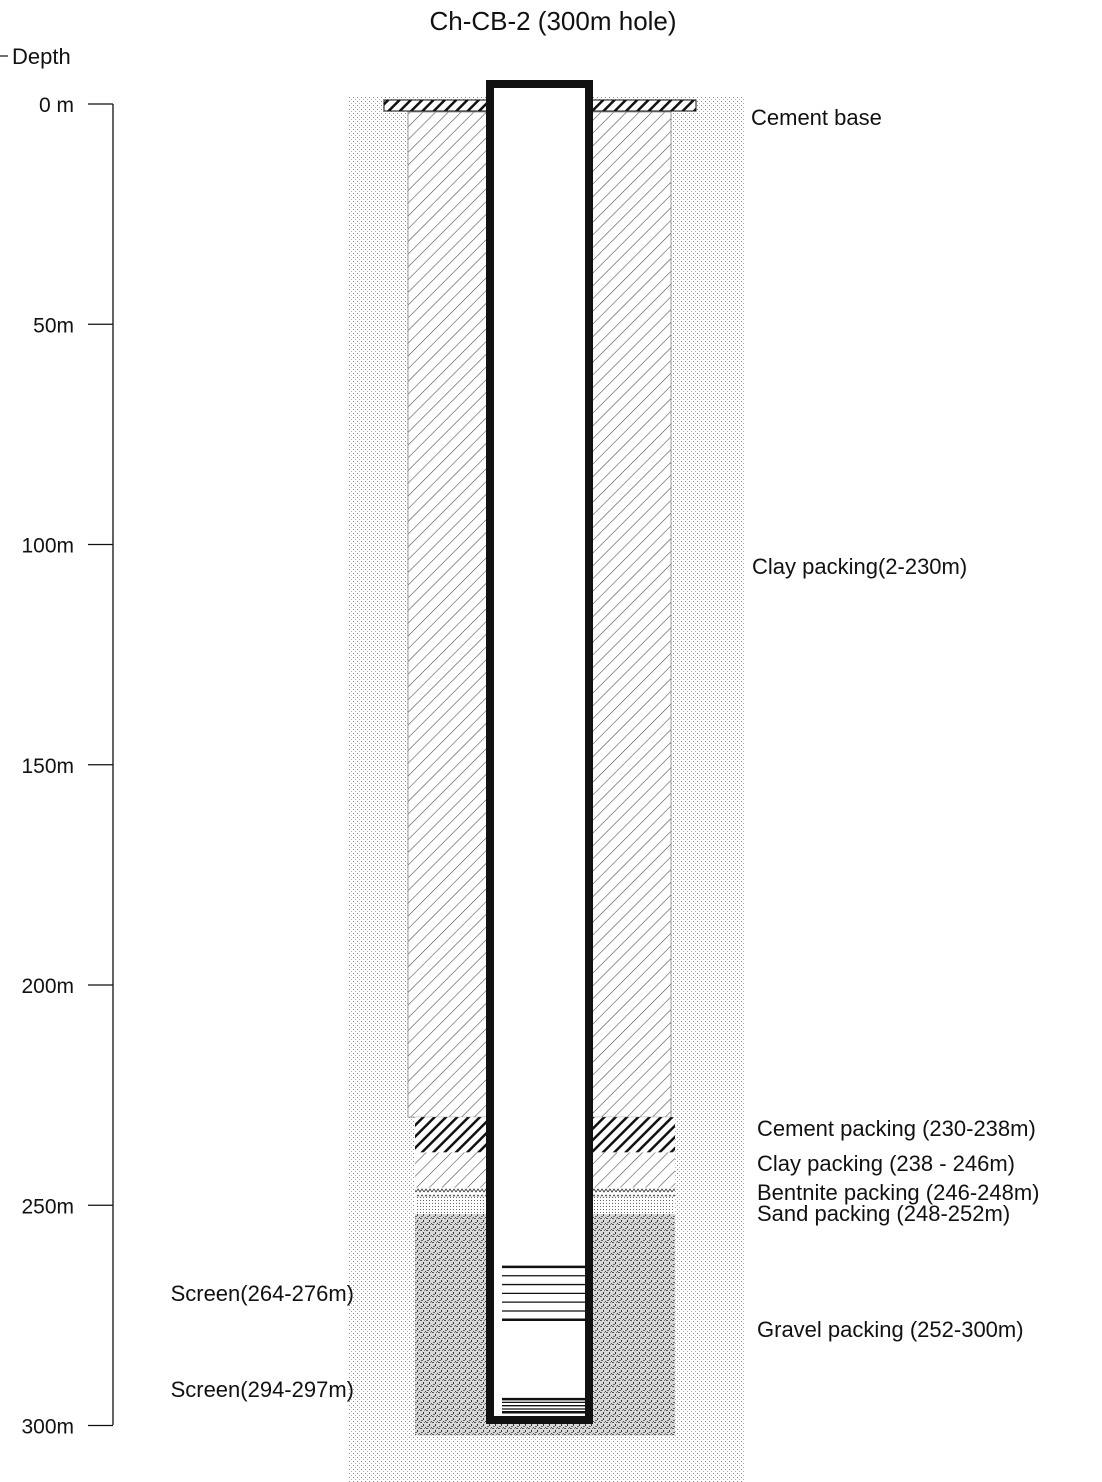 This screenshot has height=1482, width=1102. What do you see at coordinates (47, 1206) in the screenshot?
I see `depth-tick-label: 250m` at bounding box center [47, 1206].